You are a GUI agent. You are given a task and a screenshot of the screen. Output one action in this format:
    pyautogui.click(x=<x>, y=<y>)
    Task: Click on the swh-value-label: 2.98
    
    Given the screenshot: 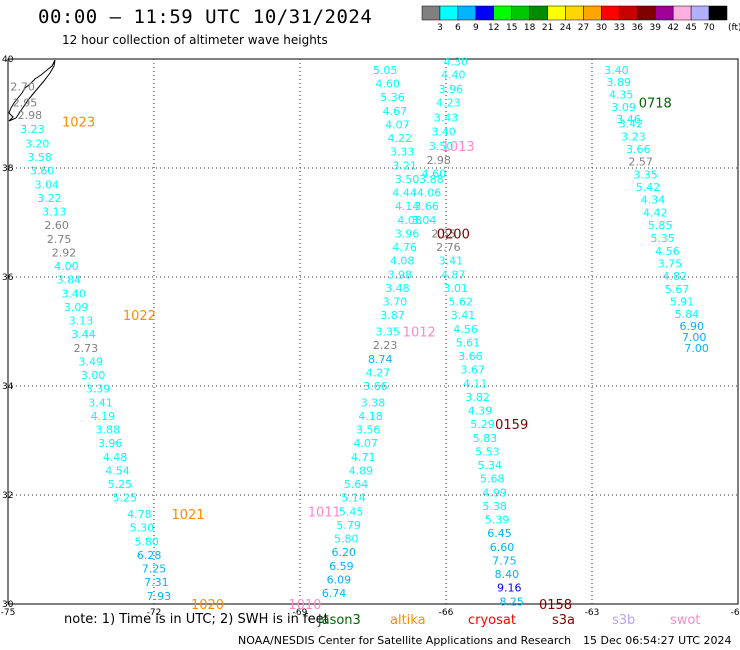 What is the action you would take?
    pyautogui.click(x=30, y=115)
    